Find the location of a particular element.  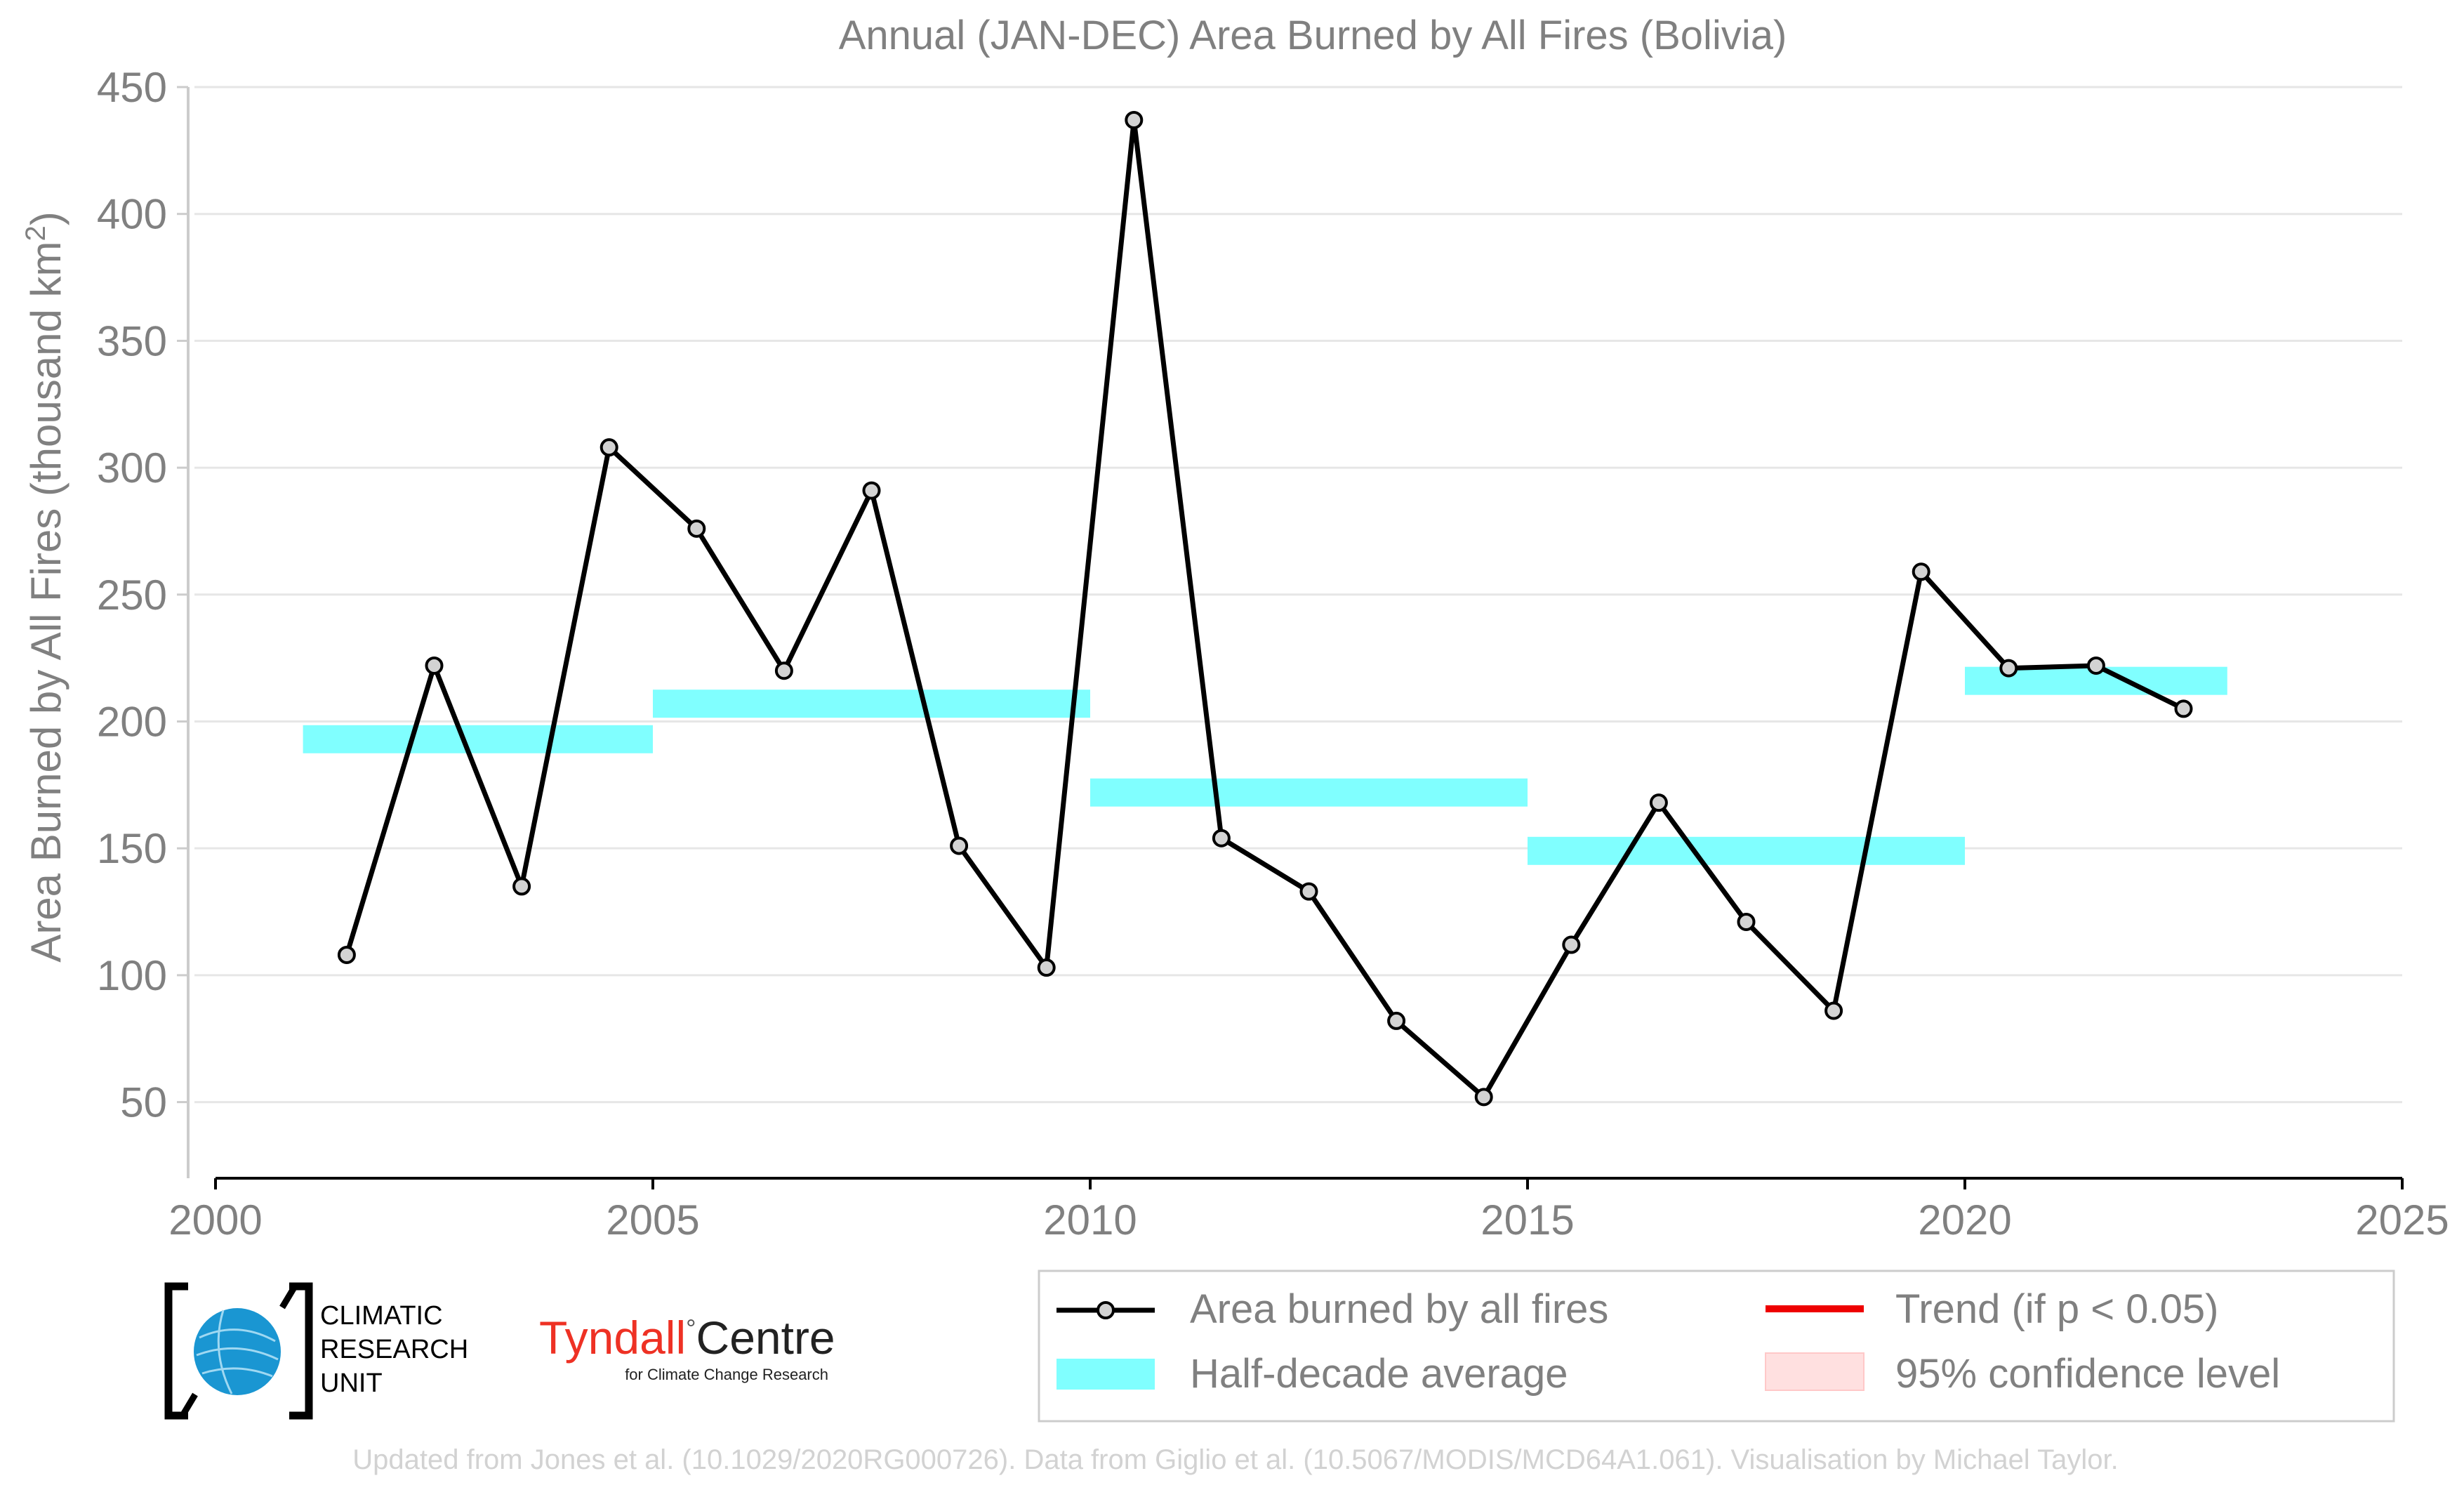

cru-text-line-2: RESEARCH is located at coordinates (394, 1349).